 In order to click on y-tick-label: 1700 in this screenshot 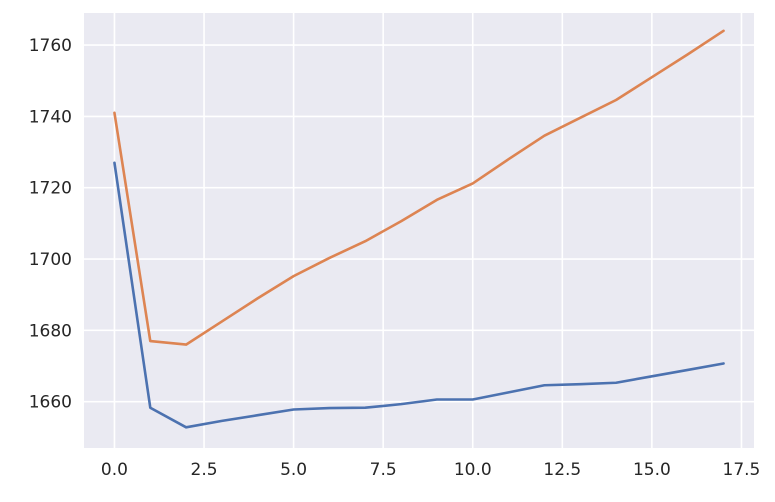, I will do `click(50, 260)`.